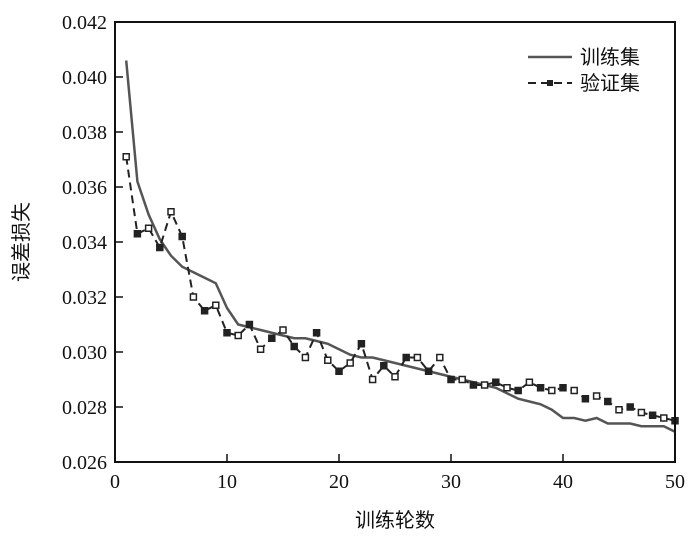 This screenshot has width=700, height=544. What do you see at coordinates (84, 408) in the screenshot?
I see `y-tick-label: 0.028` at bounding box center [84, 408].